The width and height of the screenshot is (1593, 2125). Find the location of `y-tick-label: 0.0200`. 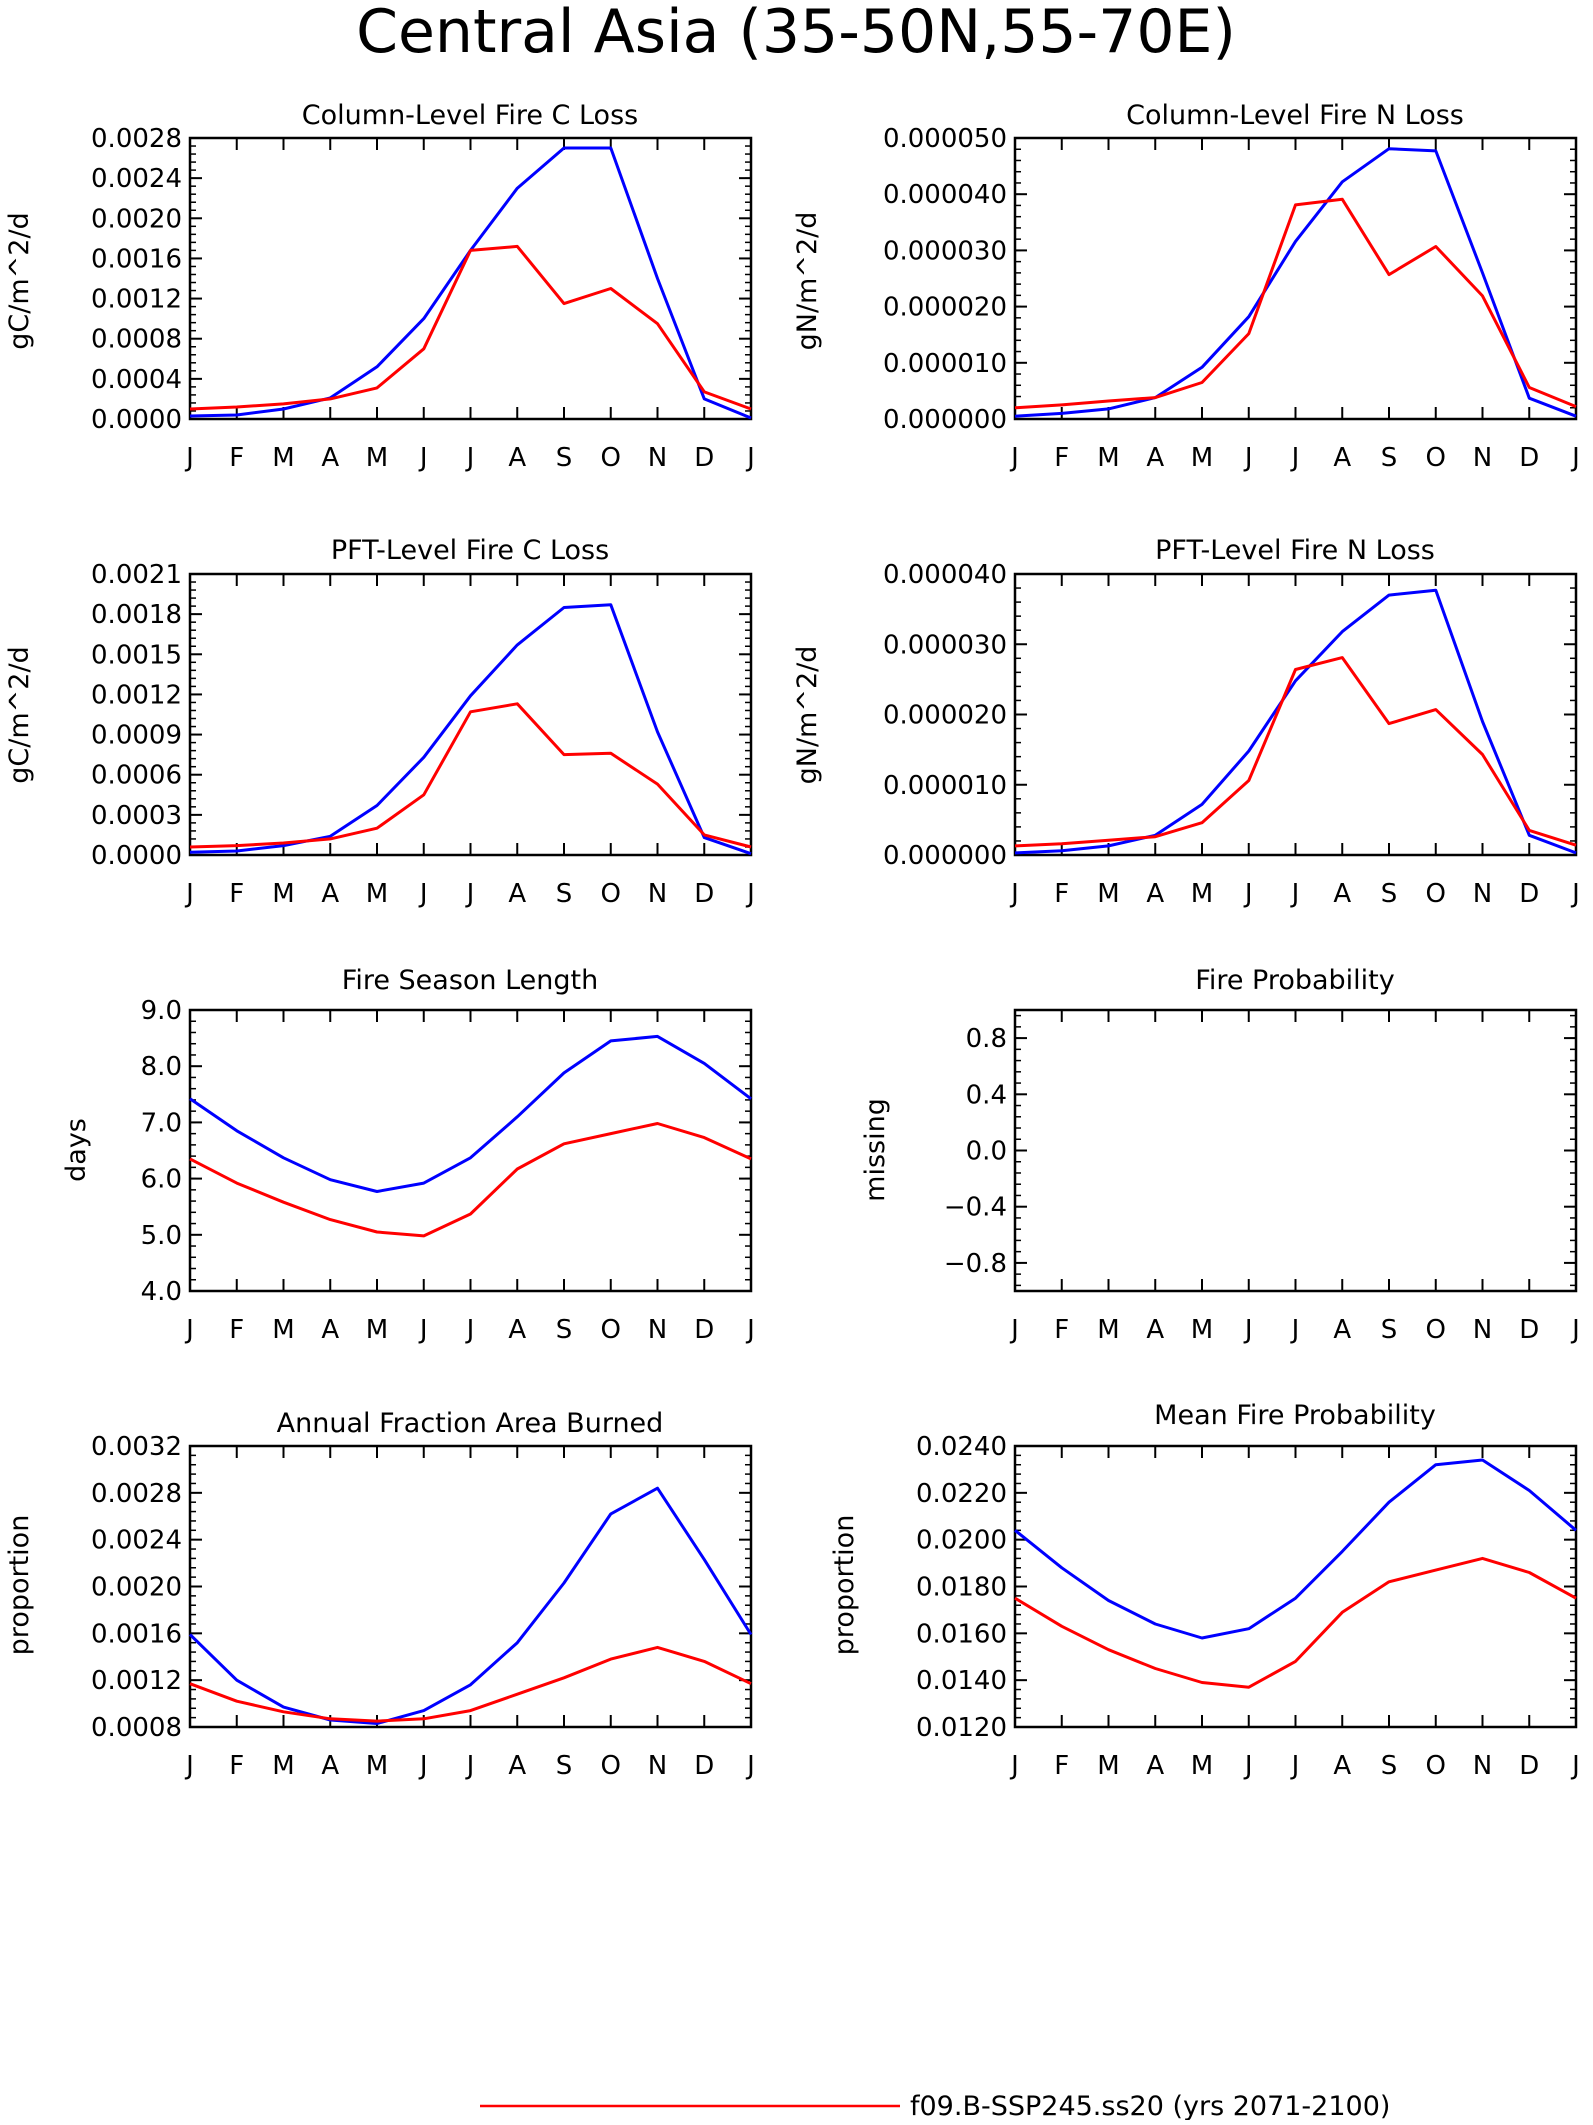

y-tick-label: 0.0200 is located at coordinates (961, 1541).